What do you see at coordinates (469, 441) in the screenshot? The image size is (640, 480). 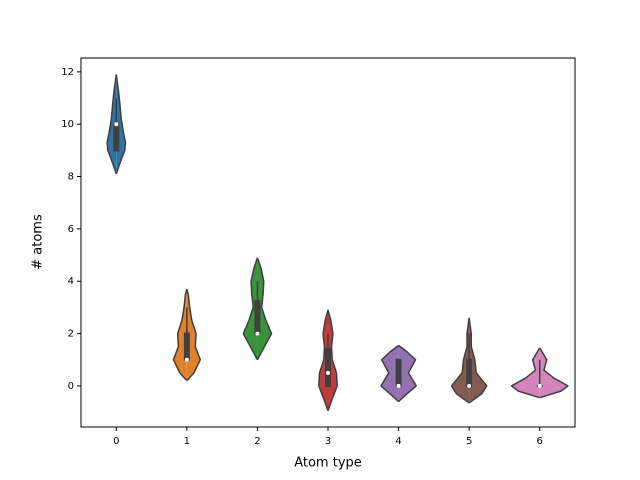 I see `x-tick-label: 5` at bounding box center [469, 441].